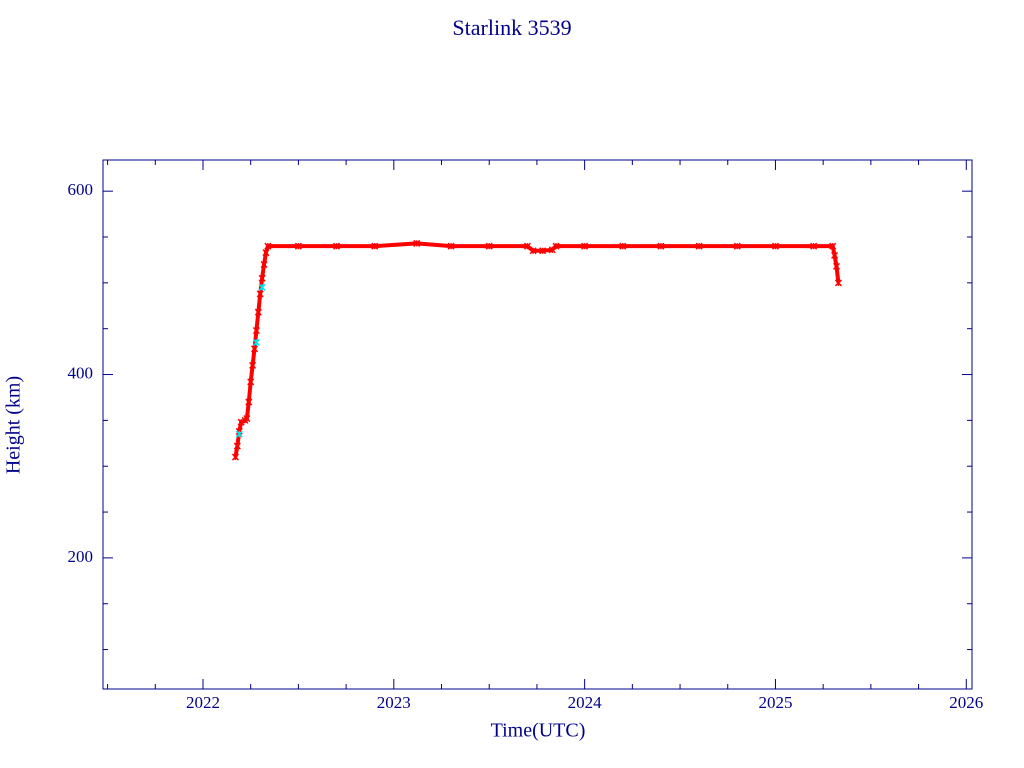 Image resolution: width=1024 pixels, height=768 pixels. Describe the element at coordinates (14, 425) in the screenshot. I see `y-axis-label: Height (km)` at that location.